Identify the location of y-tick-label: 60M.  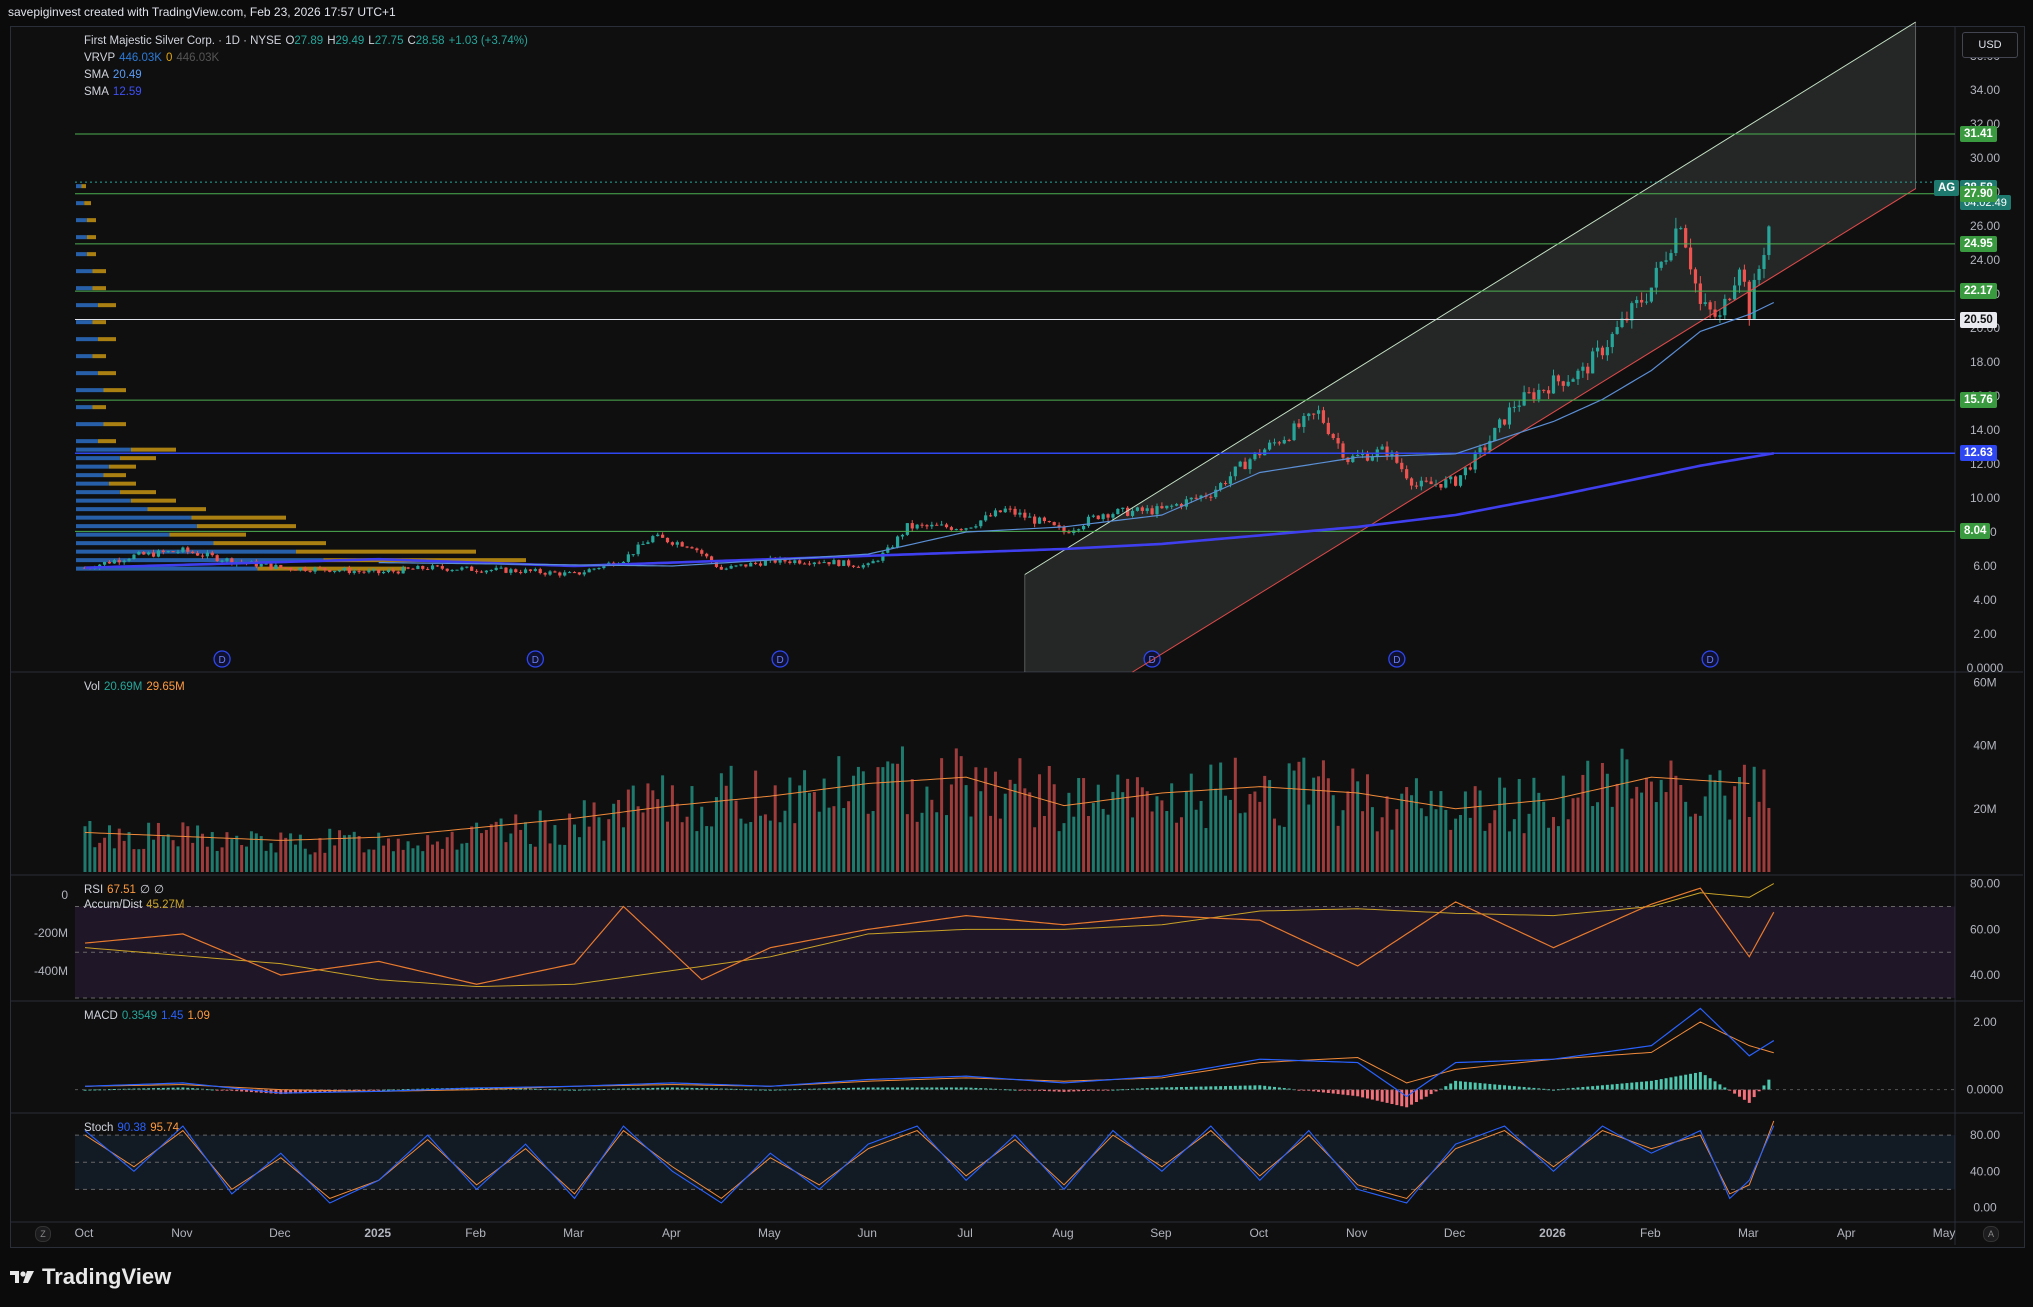
(1984, 682).